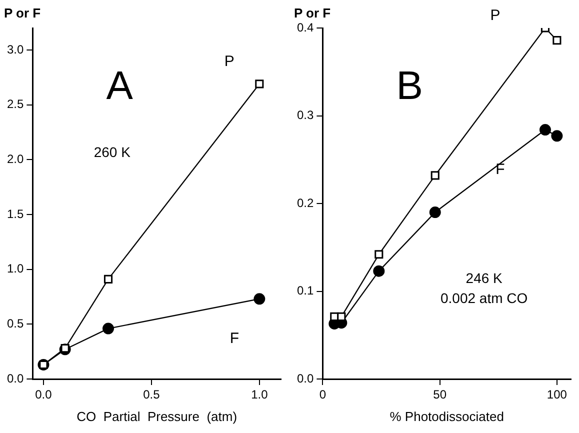 The height and width of the screenshot is (433, 579). What do you see at coordinates (440, 395) in the screenshot?
I see `x-tick-label: 50` at bounding box center [440, 395].